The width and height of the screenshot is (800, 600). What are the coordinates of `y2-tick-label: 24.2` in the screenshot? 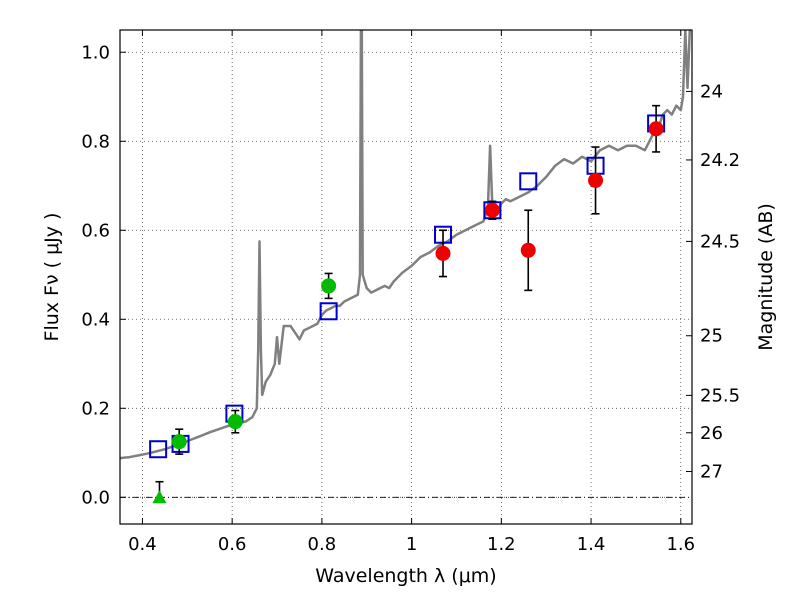 It's located at (720, 160).